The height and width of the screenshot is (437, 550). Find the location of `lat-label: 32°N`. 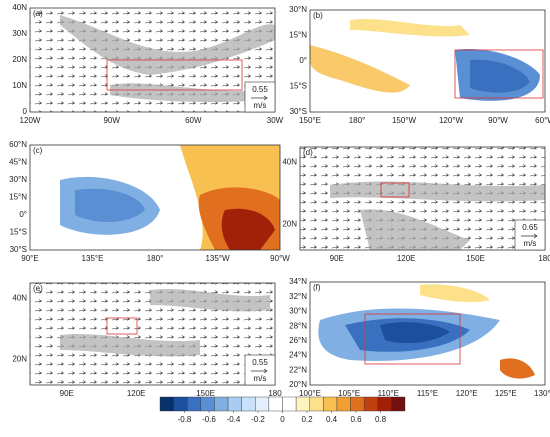

lat-label: 32°N is located at coordinates (298, 296).